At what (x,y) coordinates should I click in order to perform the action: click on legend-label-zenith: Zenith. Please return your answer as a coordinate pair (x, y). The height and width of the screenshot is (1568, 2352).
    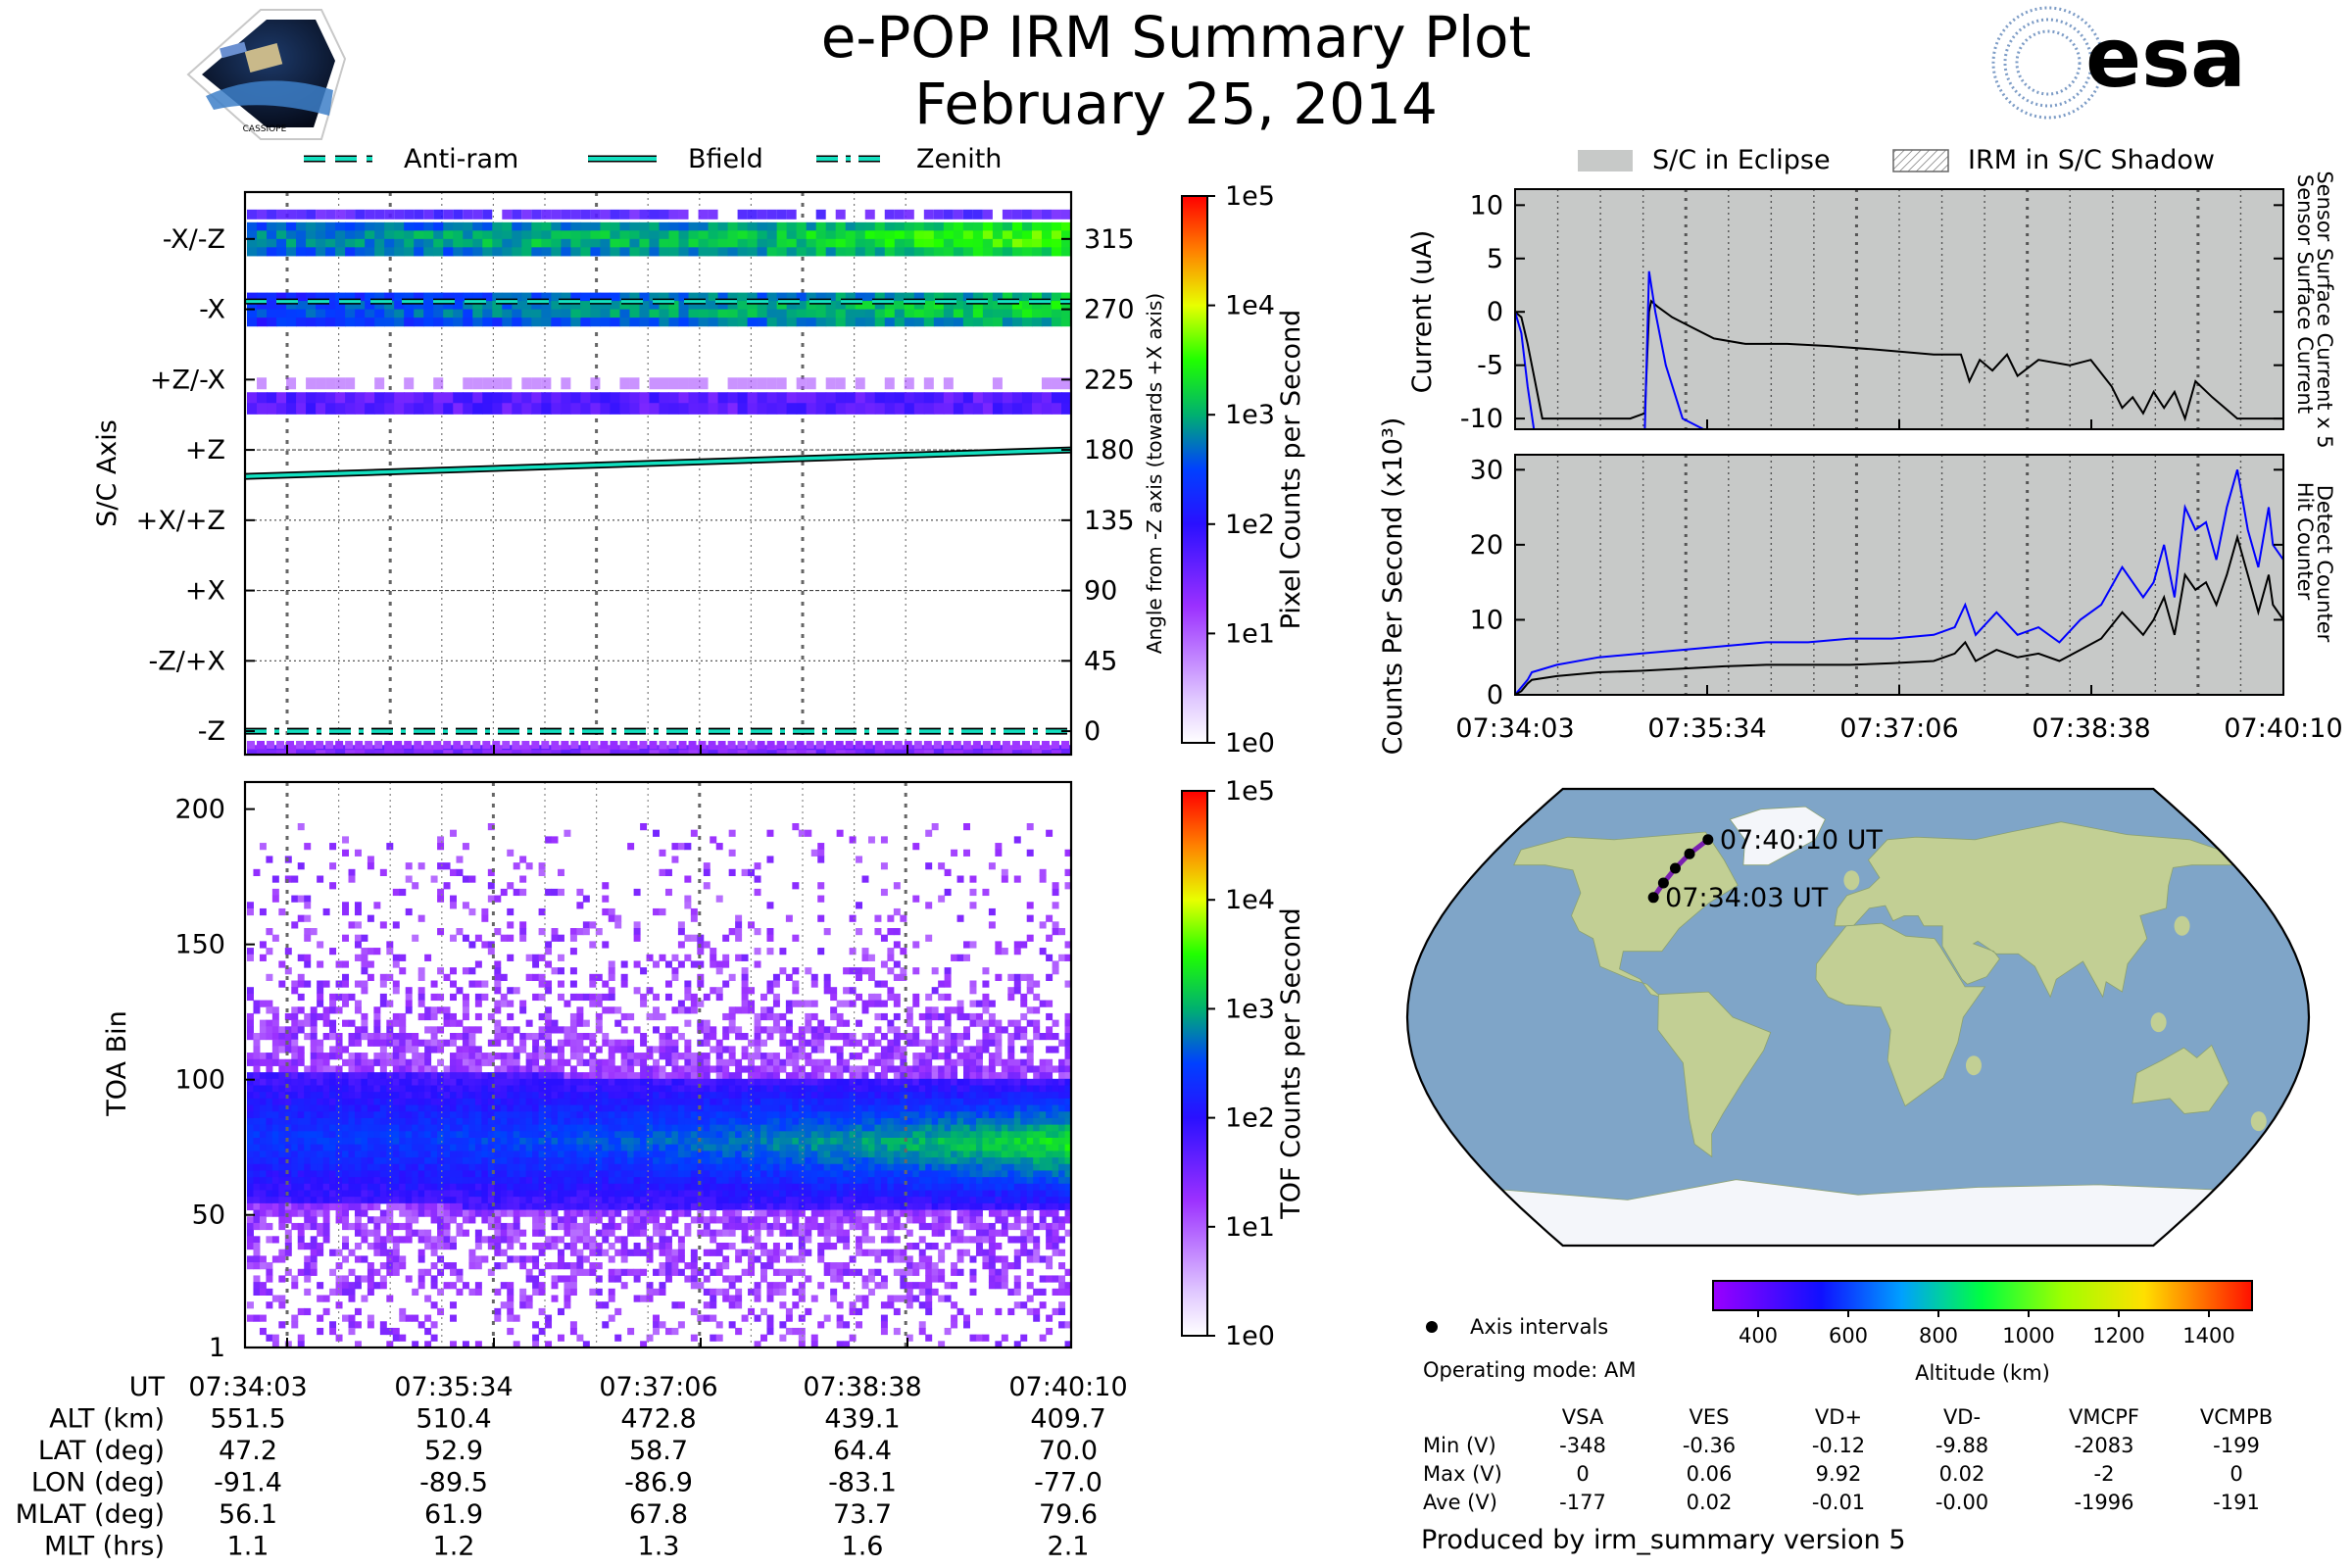
    Looking at the image, I should click on (959, 159).